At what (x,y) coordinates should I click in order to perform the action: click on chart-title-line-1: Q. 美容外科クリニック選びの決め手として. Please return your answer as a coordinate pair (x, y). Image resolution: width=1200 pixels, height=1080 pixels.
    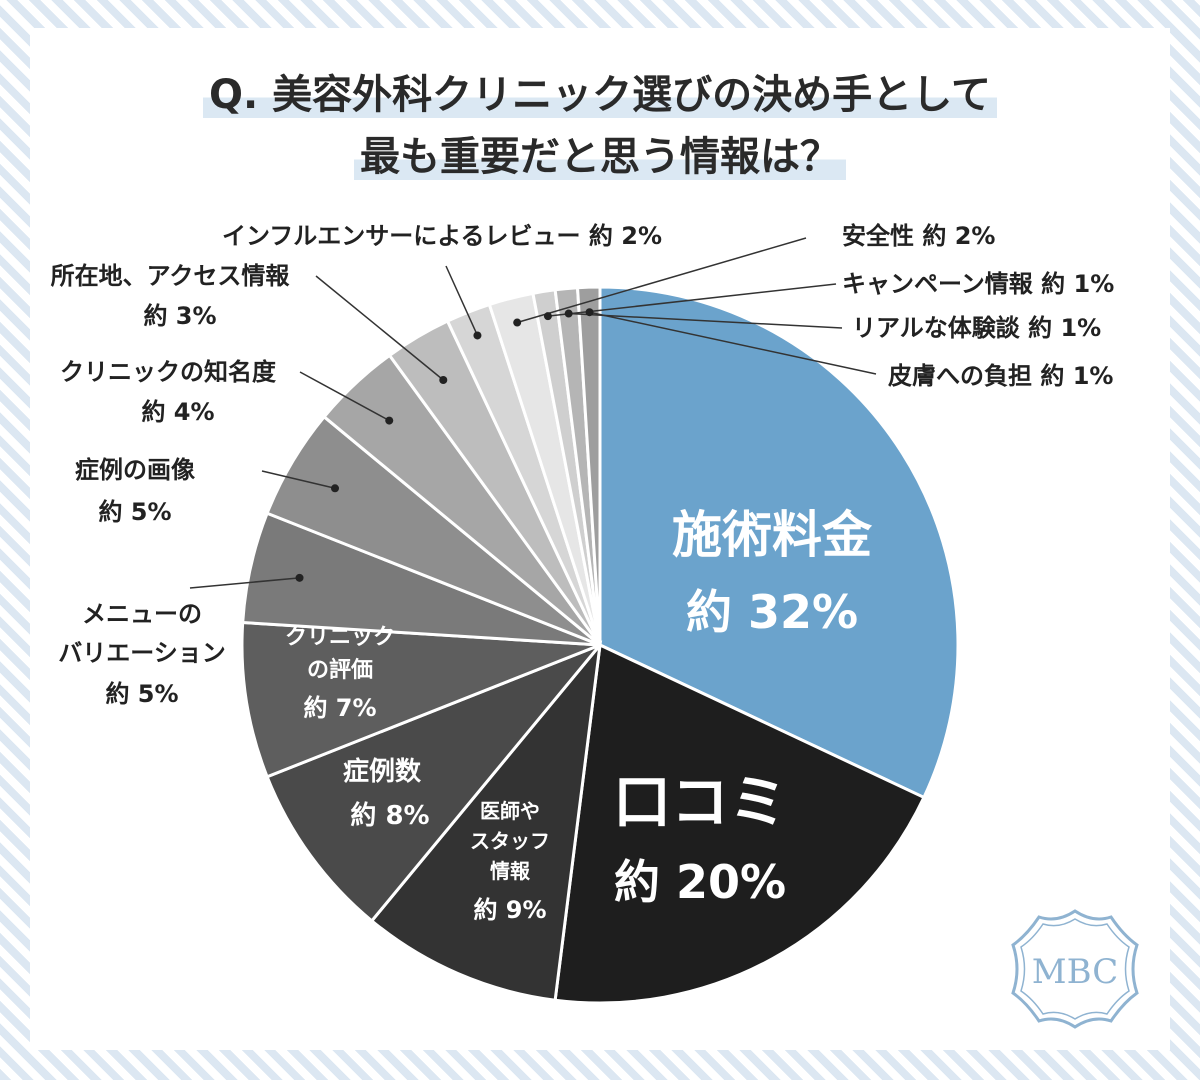
    Looking at the image, I should click on (600, 91).